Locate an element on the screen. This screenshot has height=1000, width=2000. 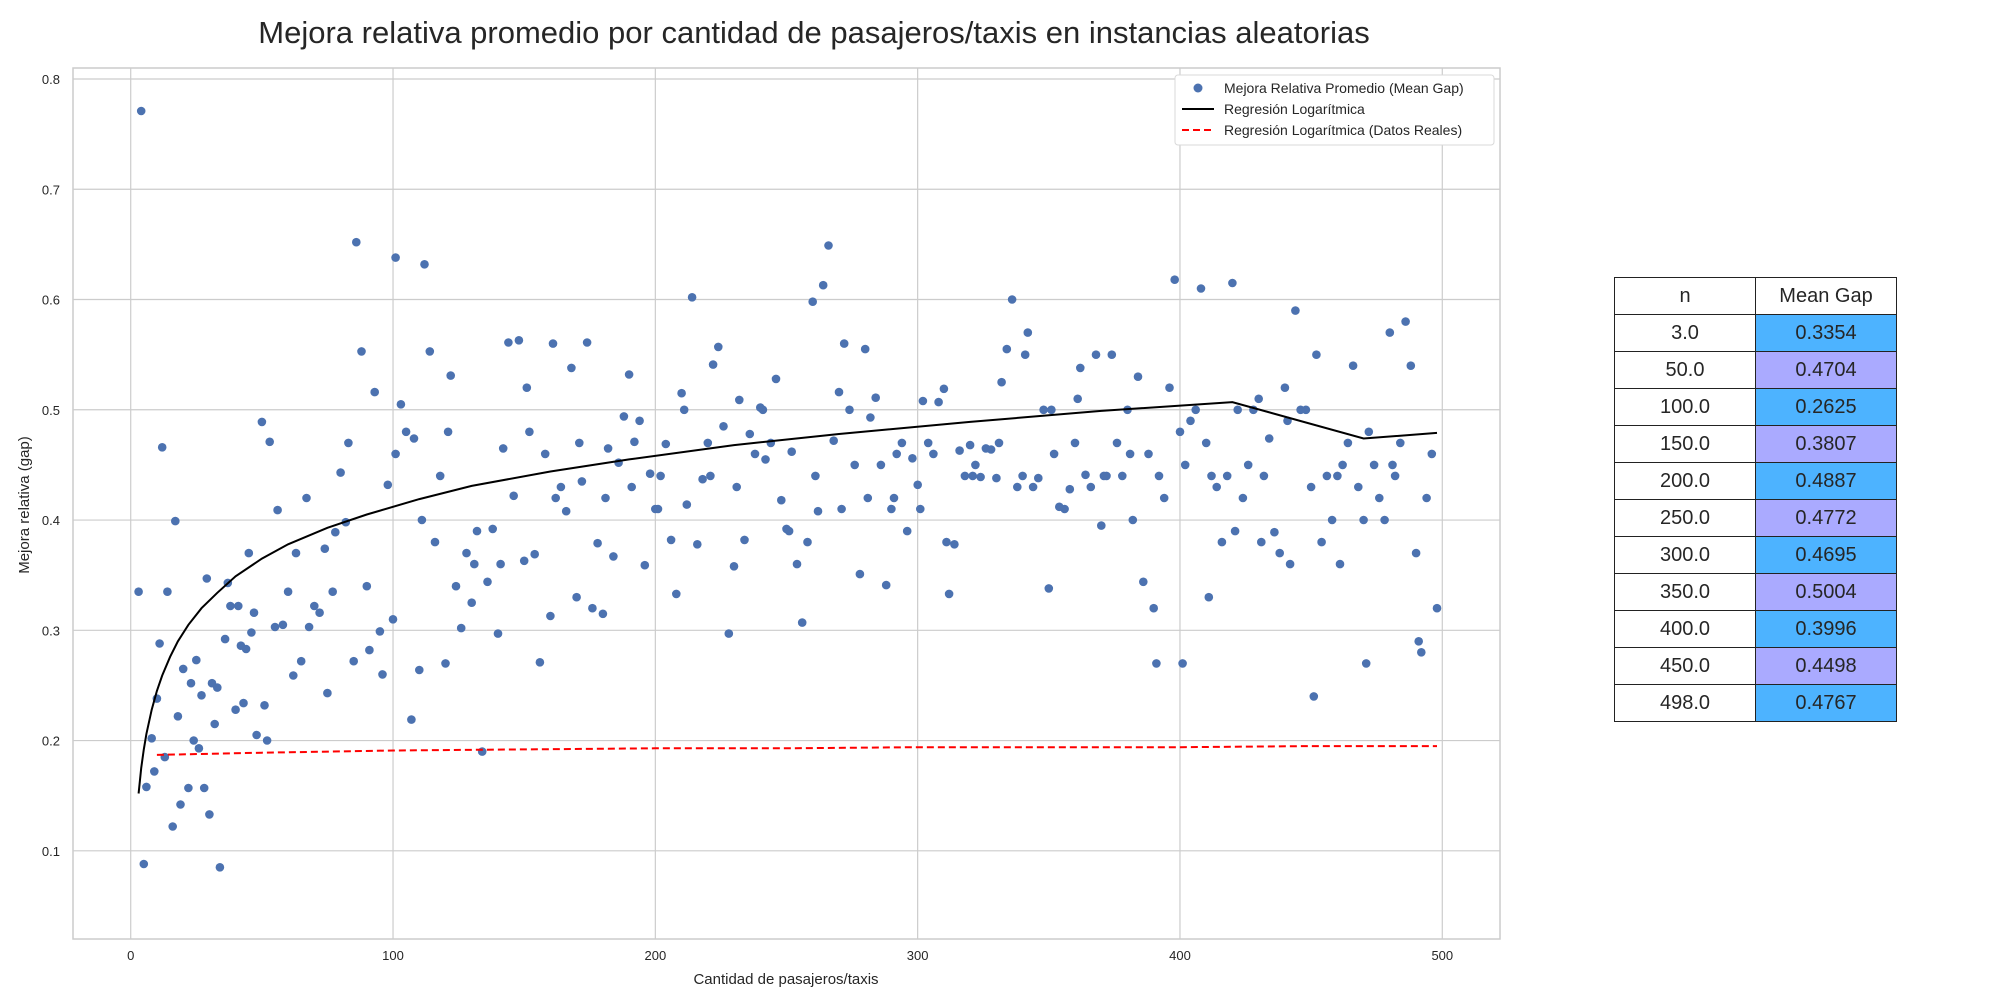
table-cell-n: 300.0 is located at coordinates (1685, 555).